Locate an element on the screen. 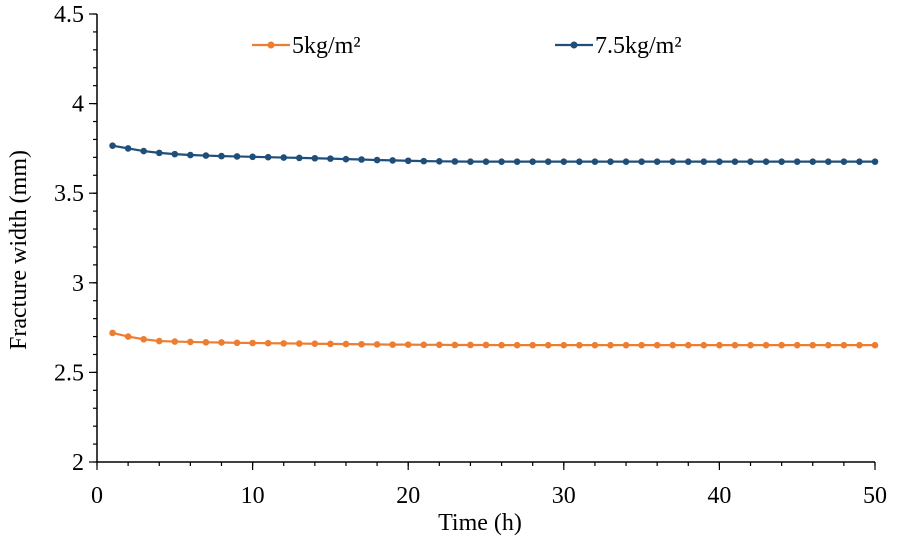  y-tick-label: 3 is located at coordinates (78, 284).